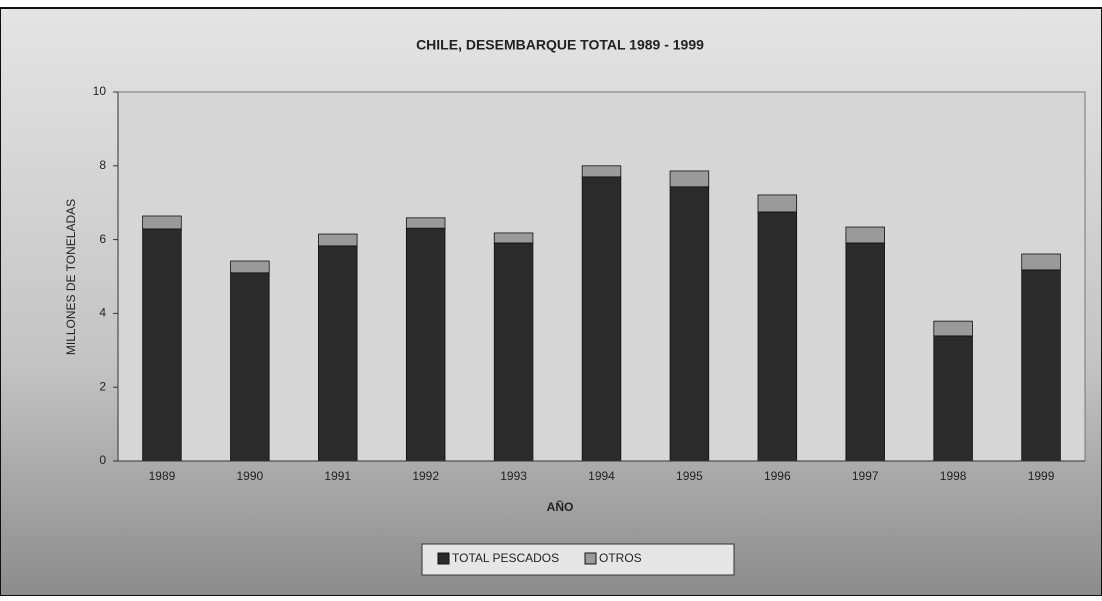 Image resolution: width=1102 pixels, height=601 pixels. Describe the element at coordinates (1041, 476) in the screenshot. I see `x-tick-label: 1999` at that location.